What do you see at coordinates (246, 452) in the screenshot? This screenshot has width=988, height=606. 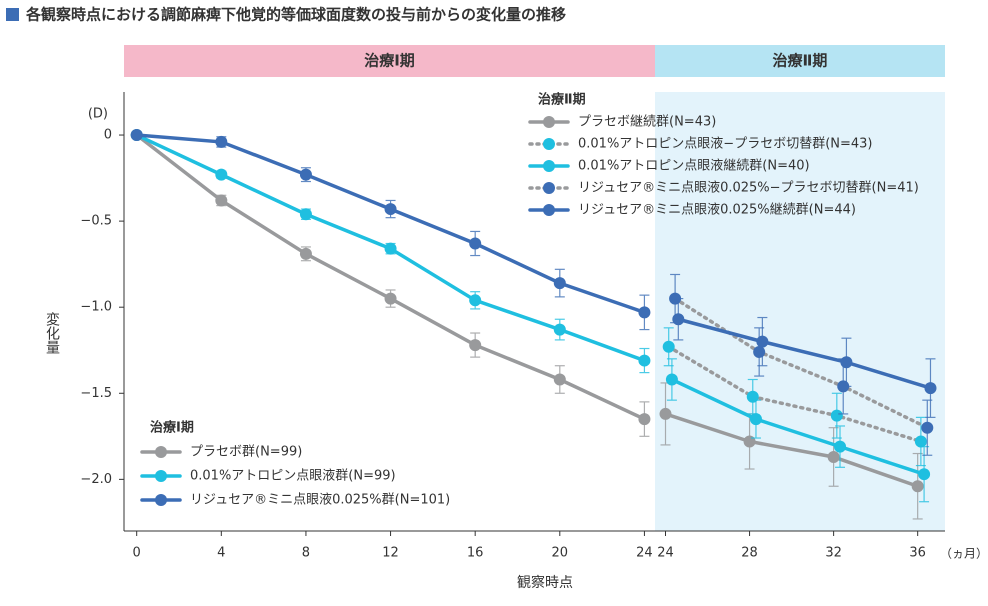 I see `legend-label: プラセボ群(N=99)` at bounding box center [246, 452].